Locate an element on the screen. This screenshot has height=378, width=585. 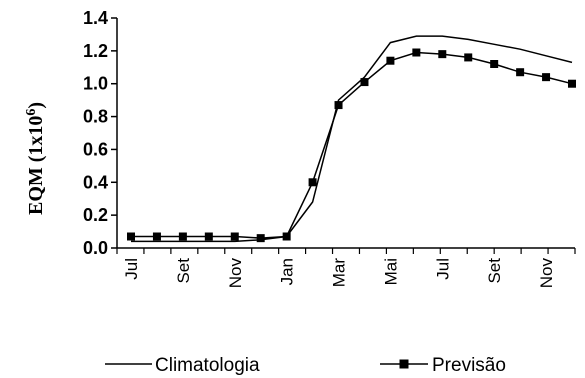
x-tick-label: Jan is located at coordinates (287, 271).